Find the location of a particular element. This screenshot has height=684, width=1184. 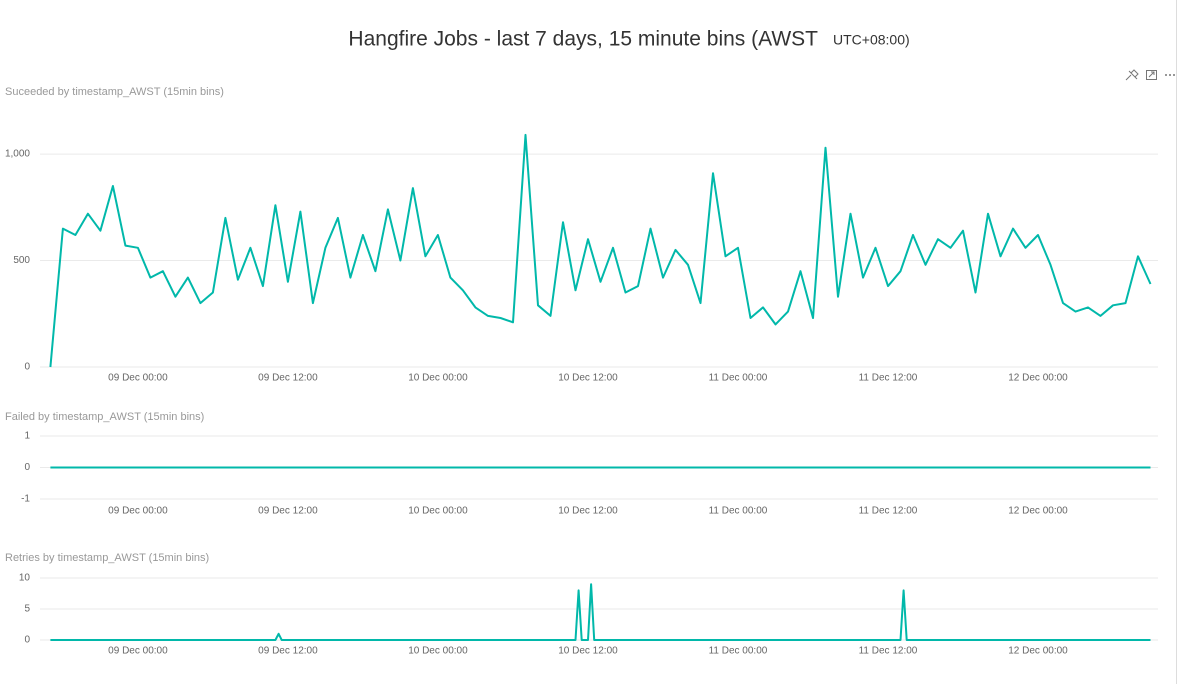

y-tick-label: 5 is located at coordinates (27, 609).